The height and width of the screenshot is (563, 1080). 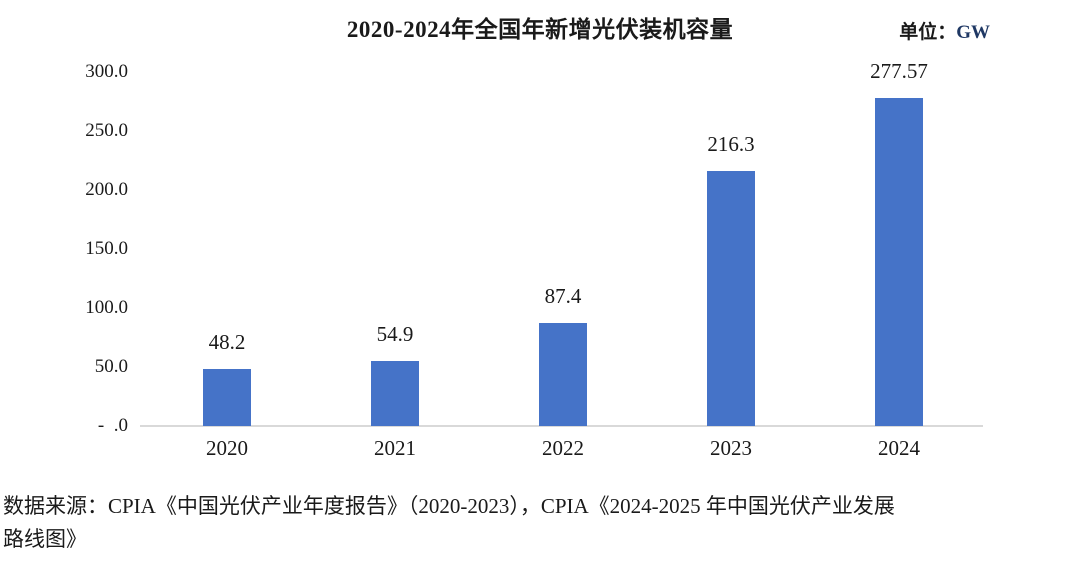 I want to click on x-axis-label-2022: 2022, so click(x=563, y=448).